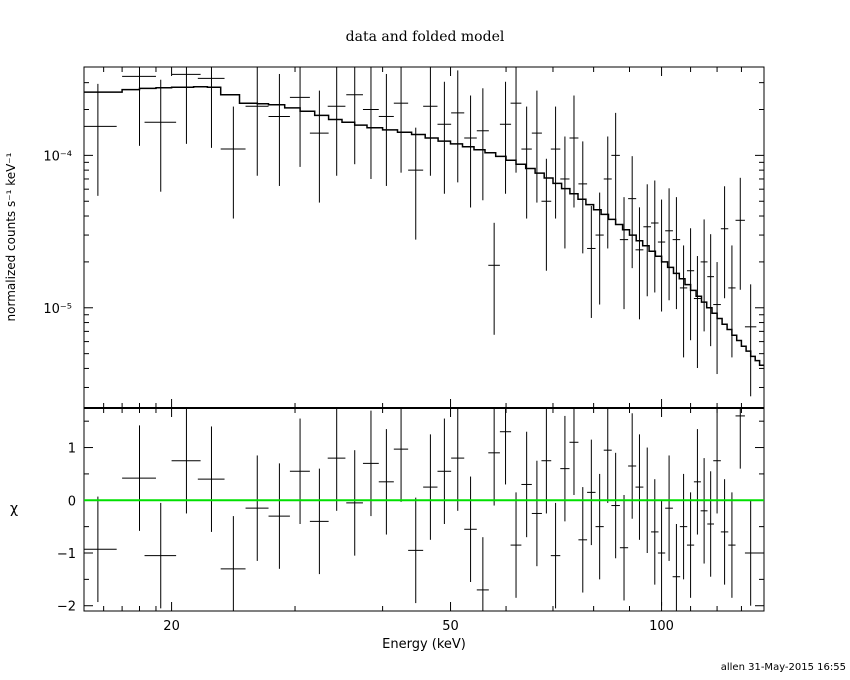 This screenshot has height=680, width=850. I want to click on x-tick-label: 100, so click(661, 626).